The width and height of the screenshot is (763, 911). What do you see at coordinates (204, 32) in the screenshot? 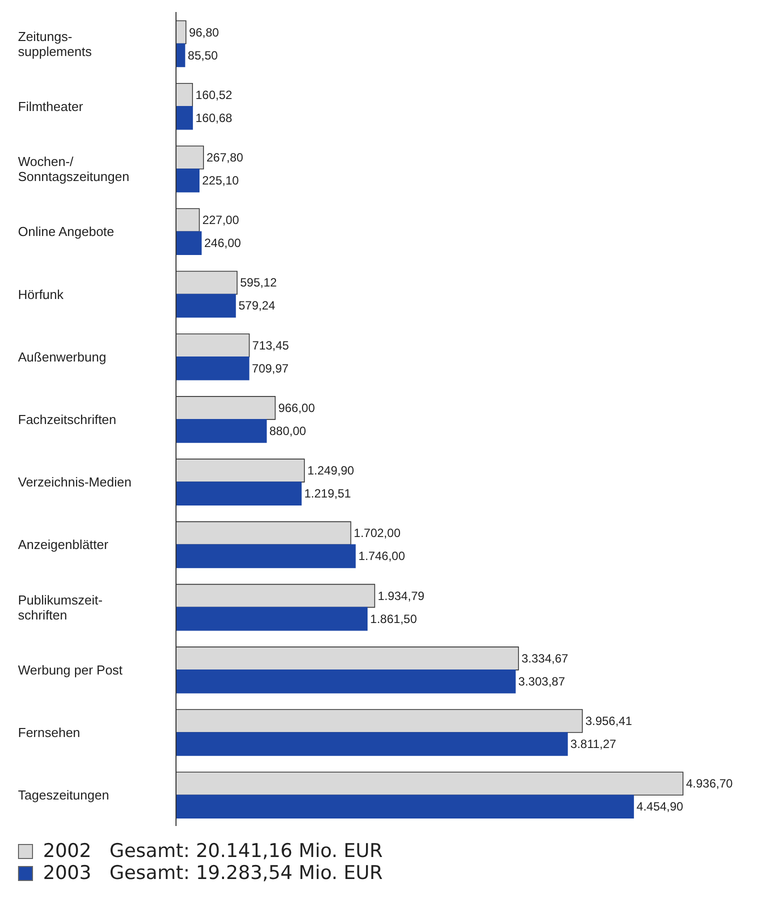
I see `data-label: 96,80` at bounding box center [204, 32].